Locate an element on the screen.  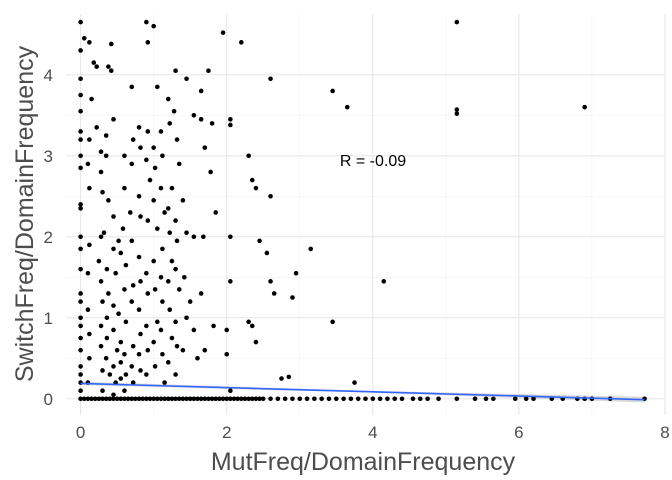
y-tick-label: 4 is located at coordinates (48, 75).